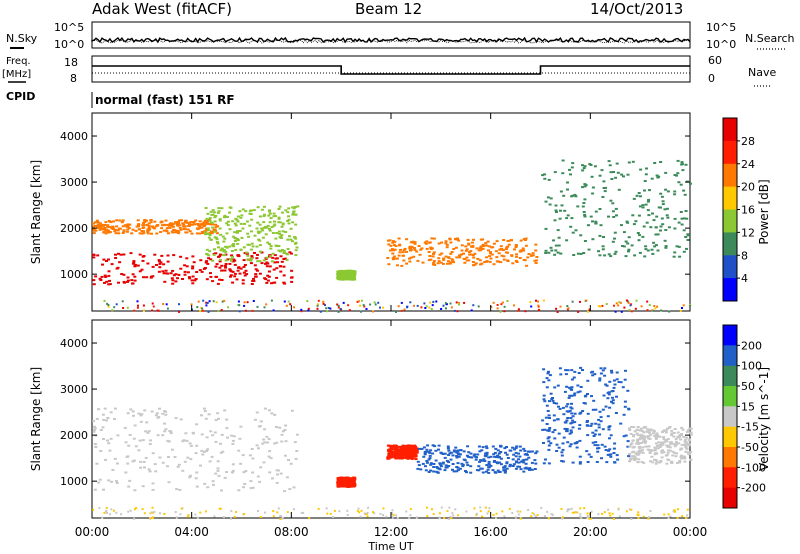 The image size is (800, 554). What do you see at coordinates (748, 232) in the screenshot?
I see `colorbar-tick-label: 12` at bounding box center [748, 232].